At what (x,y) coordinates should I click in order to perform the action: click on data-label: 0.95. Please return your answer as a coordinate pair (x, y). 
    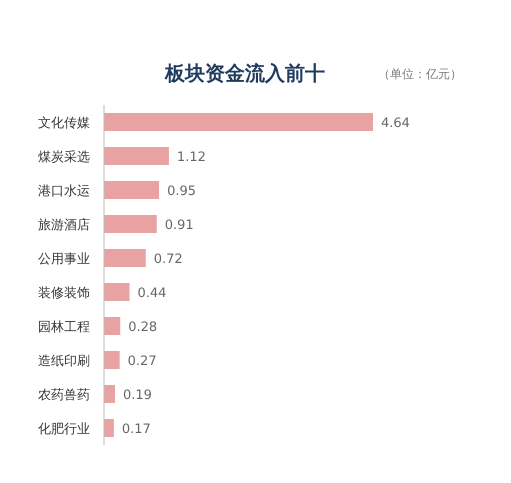
    Looking at the image, I should click on (181, 191).